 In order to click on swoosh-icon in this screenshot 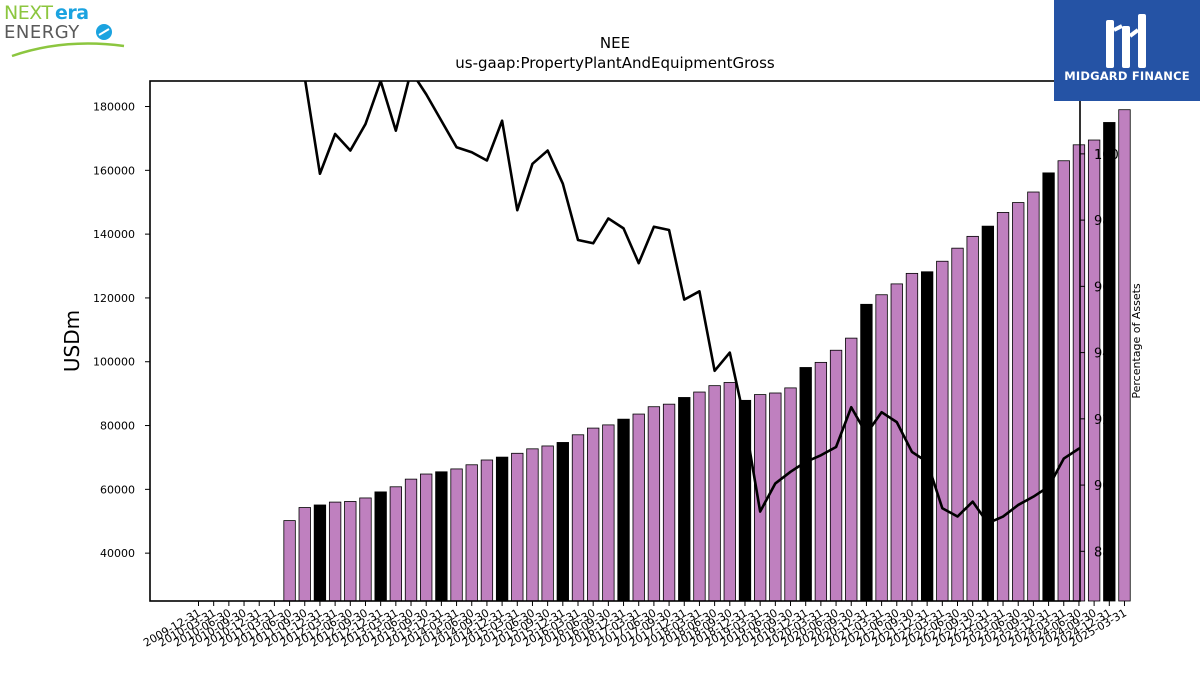, I will do `click(68, 41)`.